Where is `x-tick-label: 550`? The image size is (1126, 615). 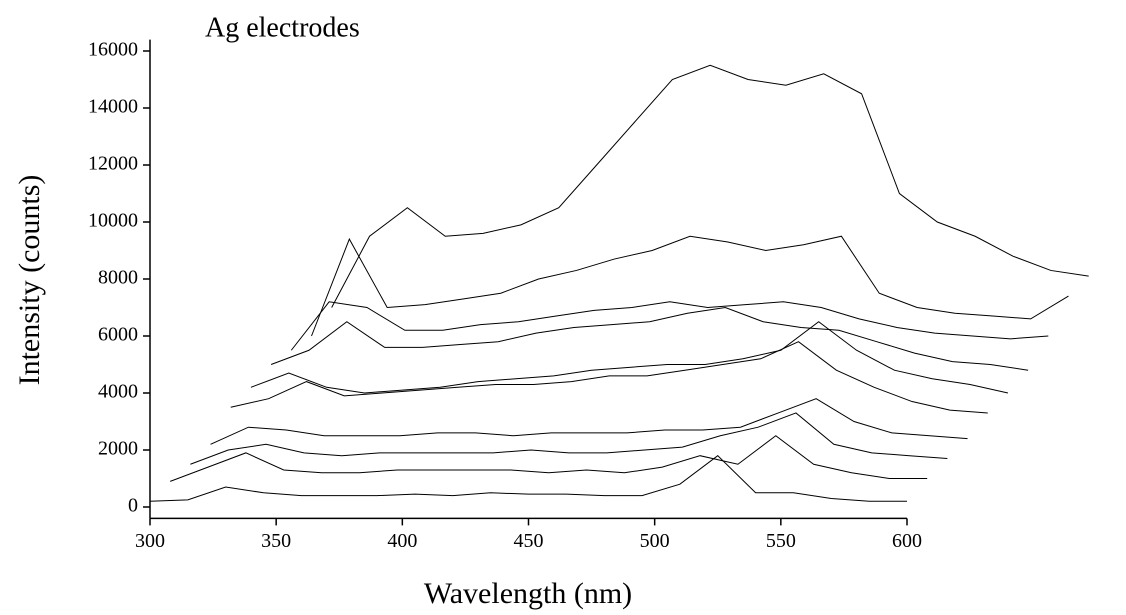 x-tick-label: 550 is located at coordinates (781, 541).